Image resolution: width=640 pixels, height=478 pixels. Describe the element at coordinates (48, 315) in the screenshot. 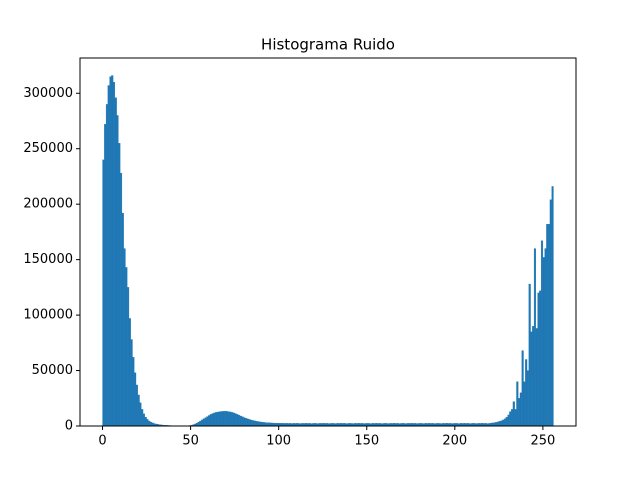

I see `y-tick-label: 100000` at that location.